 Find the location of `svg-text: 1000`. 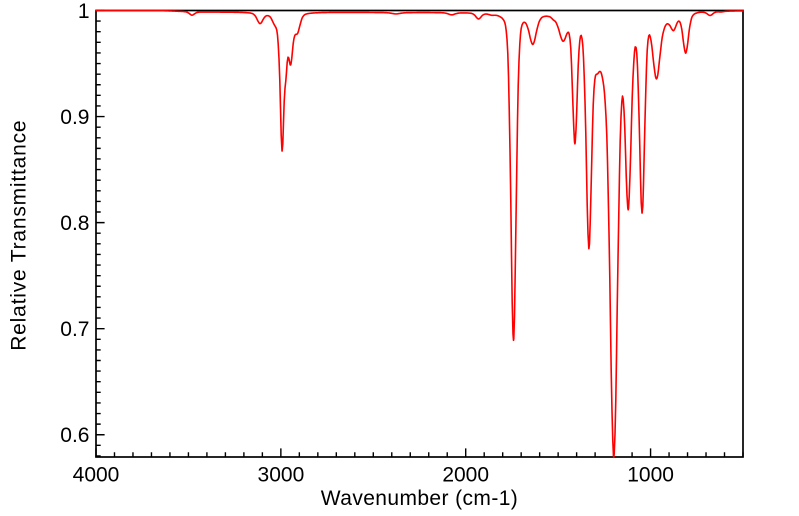

svg-text: 1000 is located at coordinates (650, 475).